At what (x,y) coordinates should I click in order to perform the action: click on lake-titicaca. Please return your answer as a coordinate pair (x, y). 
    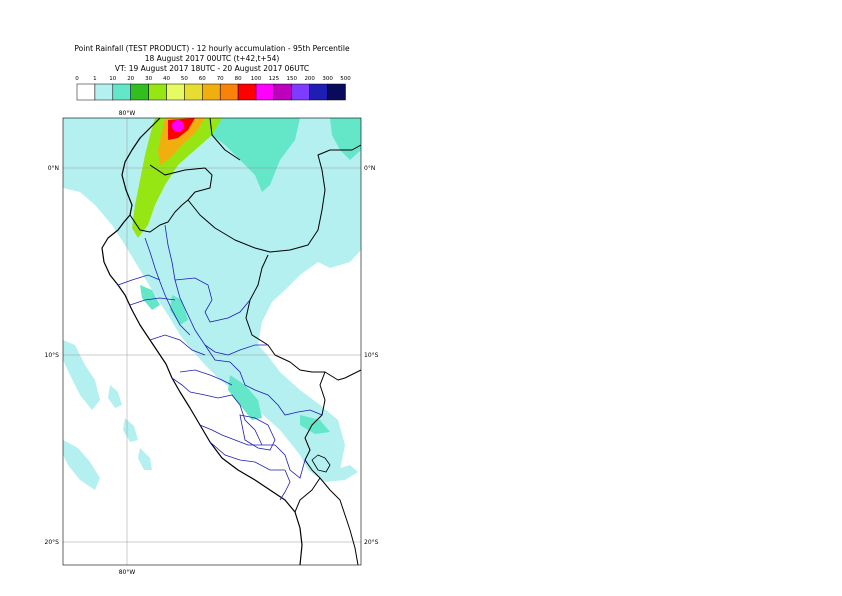
    Looking at the image, I should click on (321, 463).